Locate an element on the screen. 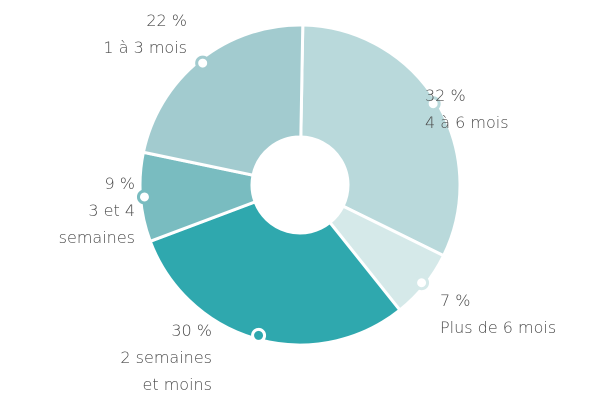 This screenshot has width=590, height=405. value-label: 9 % is located at coordinates (119, 183).